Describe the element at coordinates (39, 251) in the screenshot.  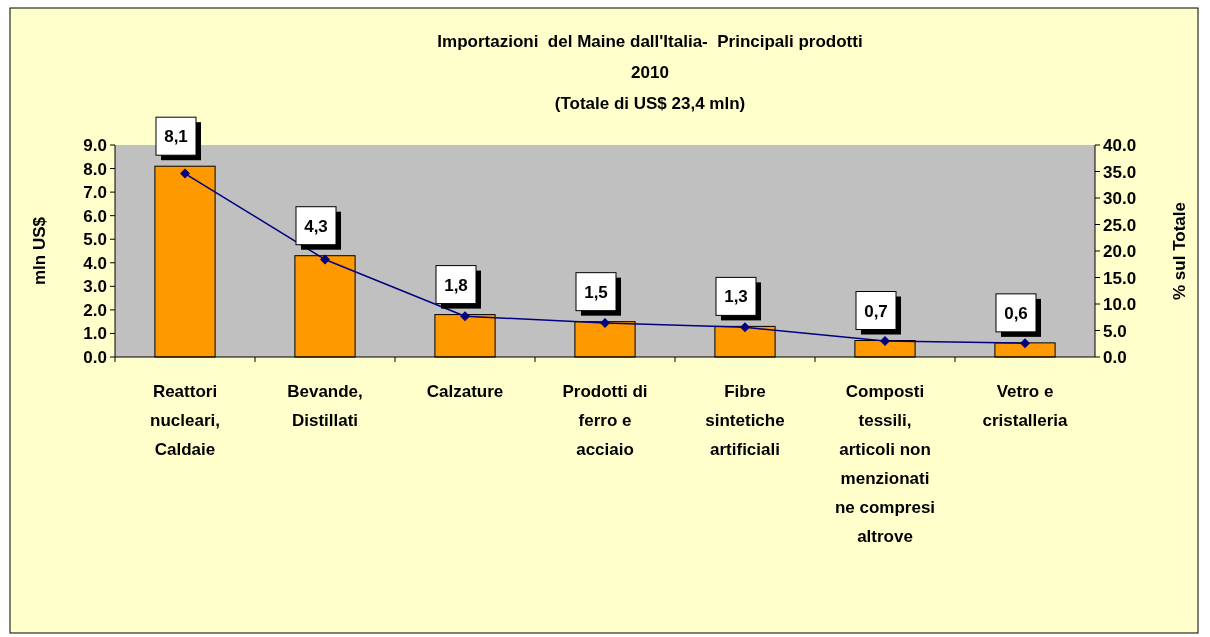
I see `y-axis-title: mln US$` at that location.